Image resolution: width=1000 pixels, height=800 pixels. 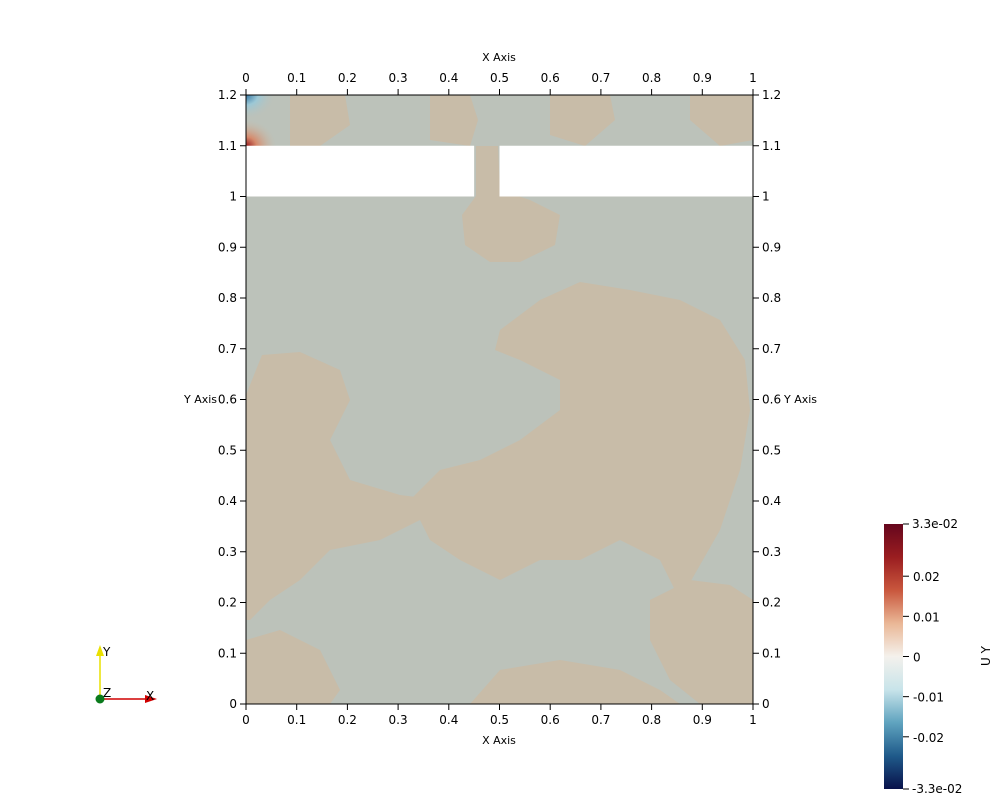 I want to click on x-tick-label-top: 0.2, so click(x=347, y=78).